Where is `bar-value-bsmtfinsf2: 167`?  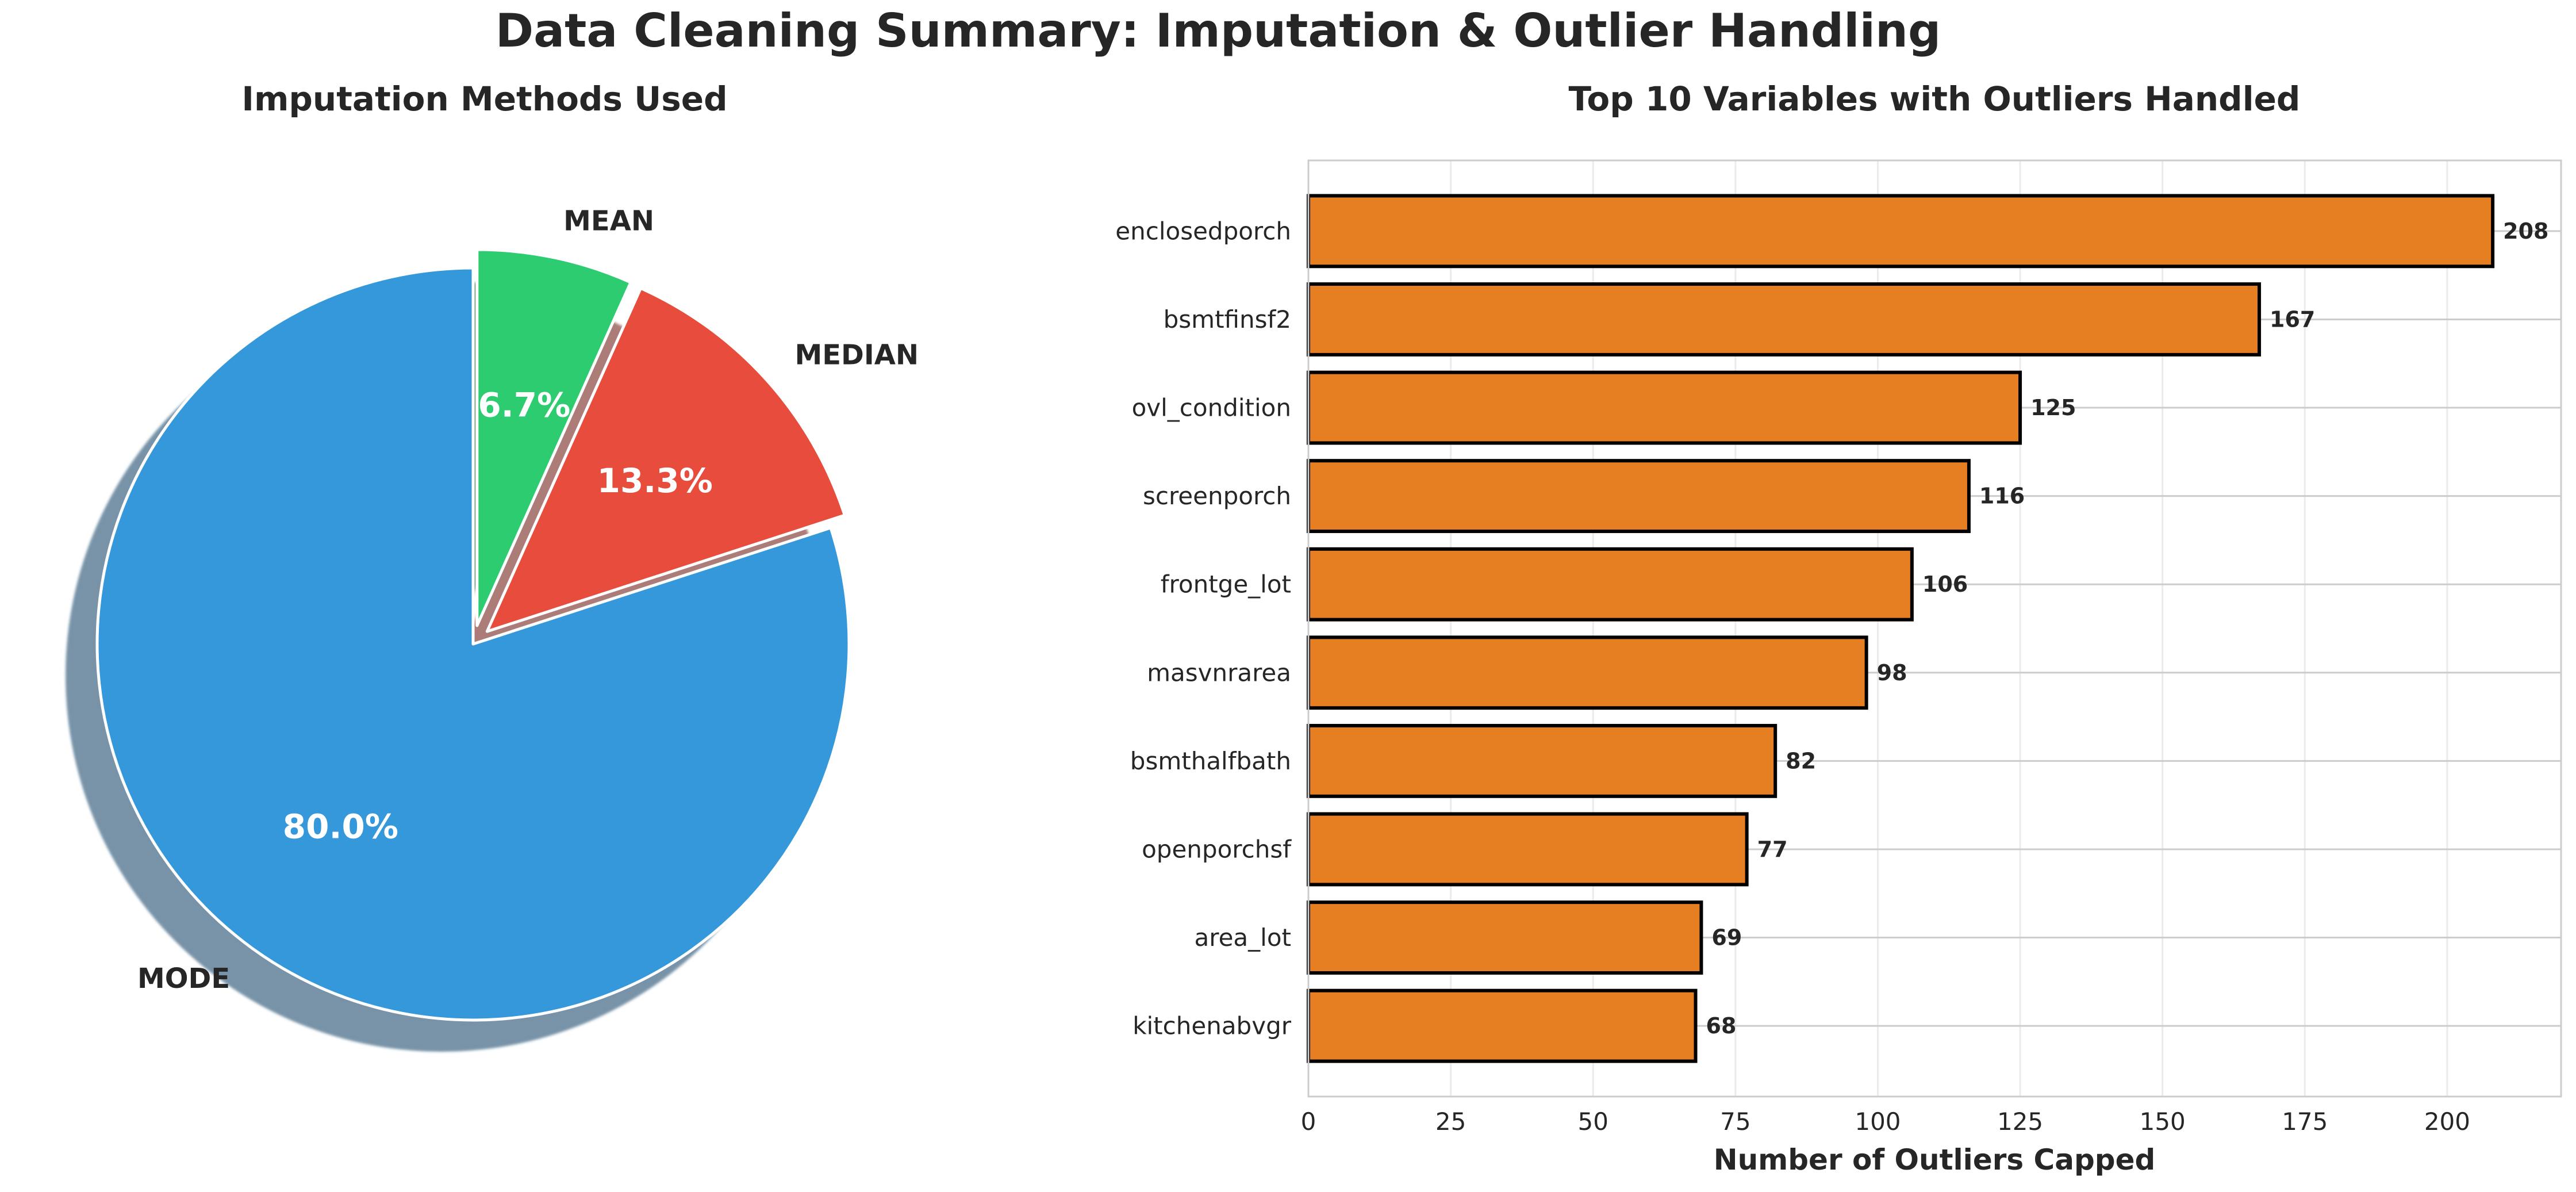
bar-value-bsmtfinsf2: 167 is located at coordinates (2292, 319).